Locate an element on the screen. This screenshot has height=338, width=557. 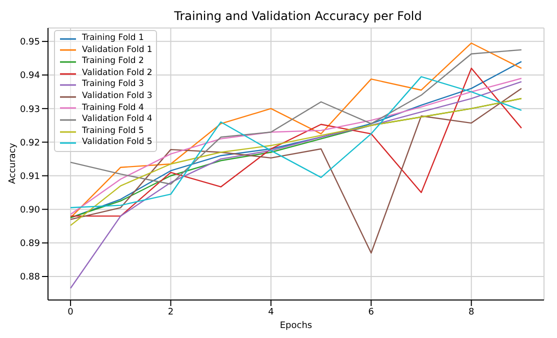
legend-label: Training Fold 1 is located at coordinates (113, 39).